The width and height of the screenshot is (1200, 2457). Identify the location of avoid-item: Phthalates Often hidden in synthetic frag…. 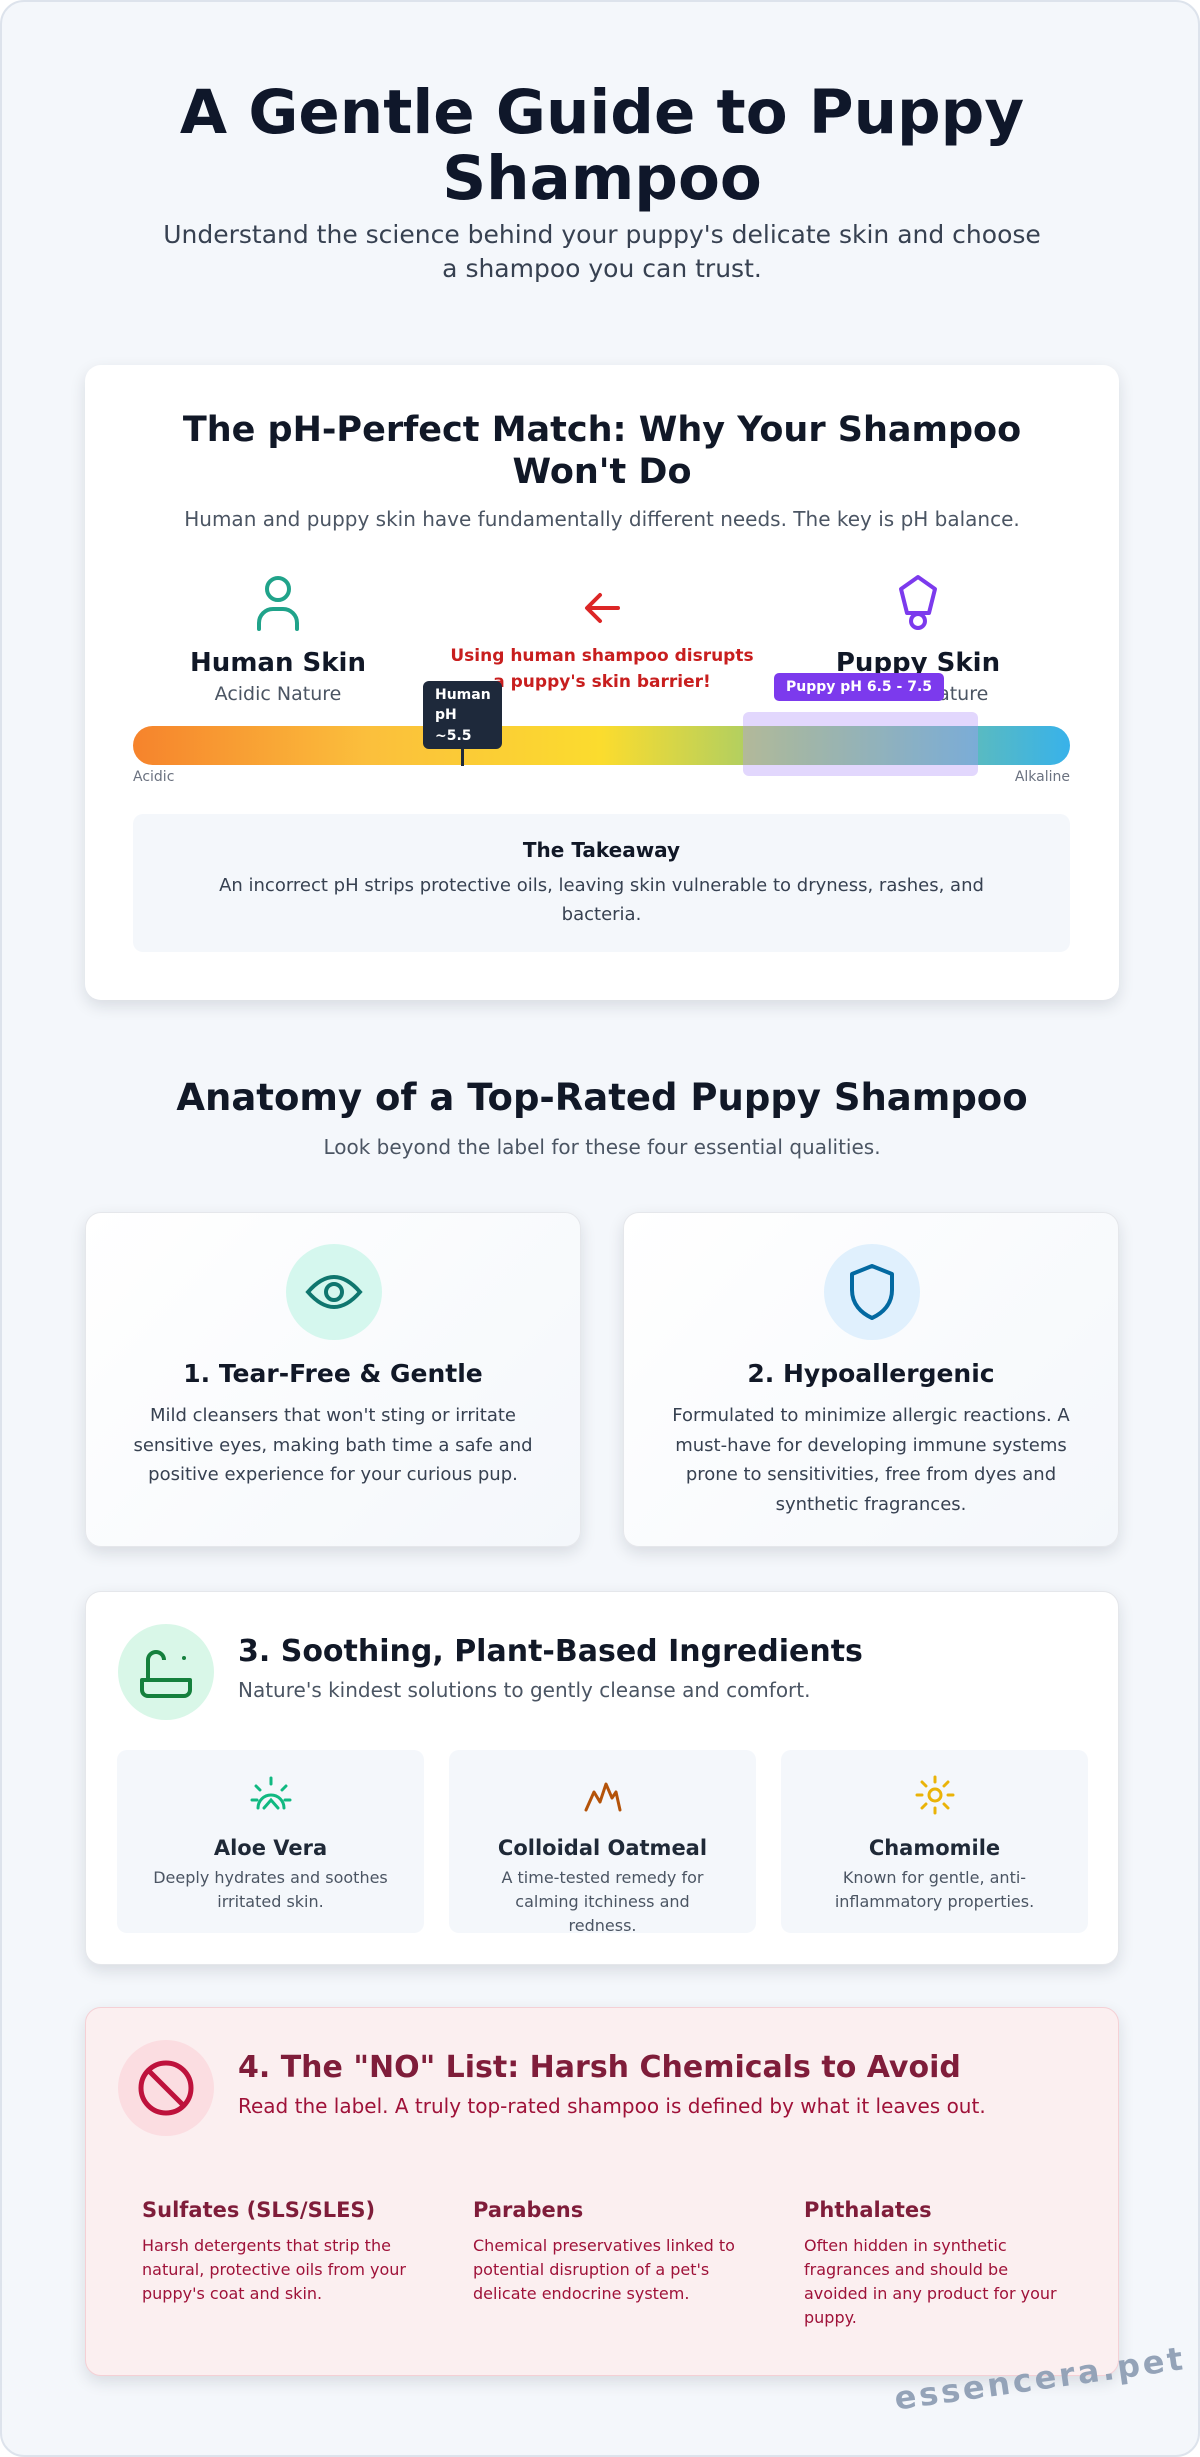
(939, 2264).